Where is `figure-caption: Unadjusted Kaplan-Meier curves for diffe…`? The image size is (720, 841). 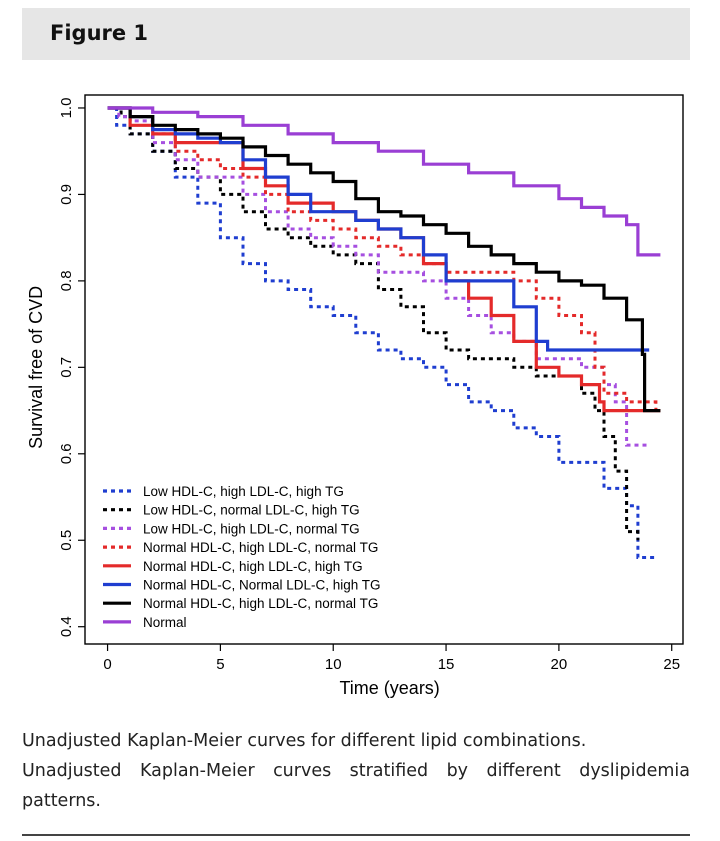 figure-caption: Unadjusted Kaplan-Meier curves for diffe… is located at coordinates (356, 771).